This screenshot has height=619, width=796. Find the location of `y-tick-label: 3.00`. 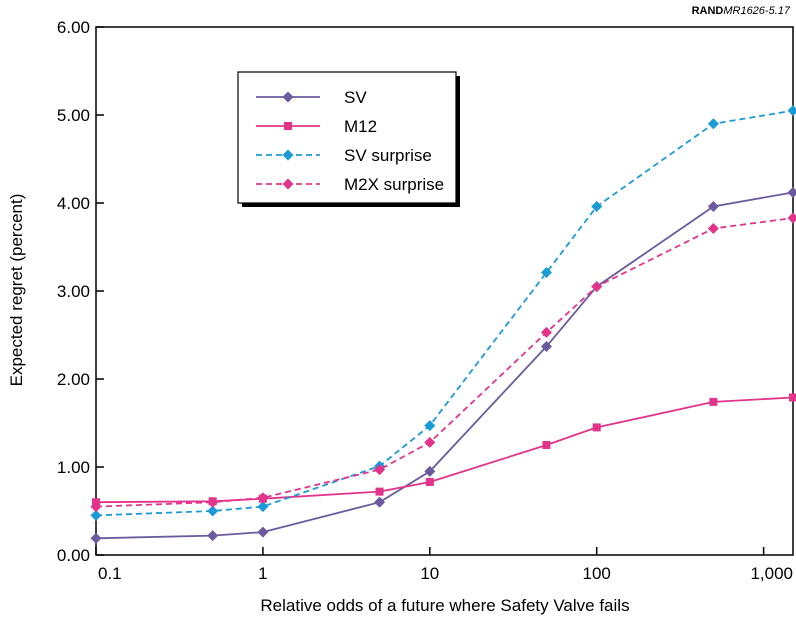

y-tick-label: 3.00 is located at coordinates (73, 291).